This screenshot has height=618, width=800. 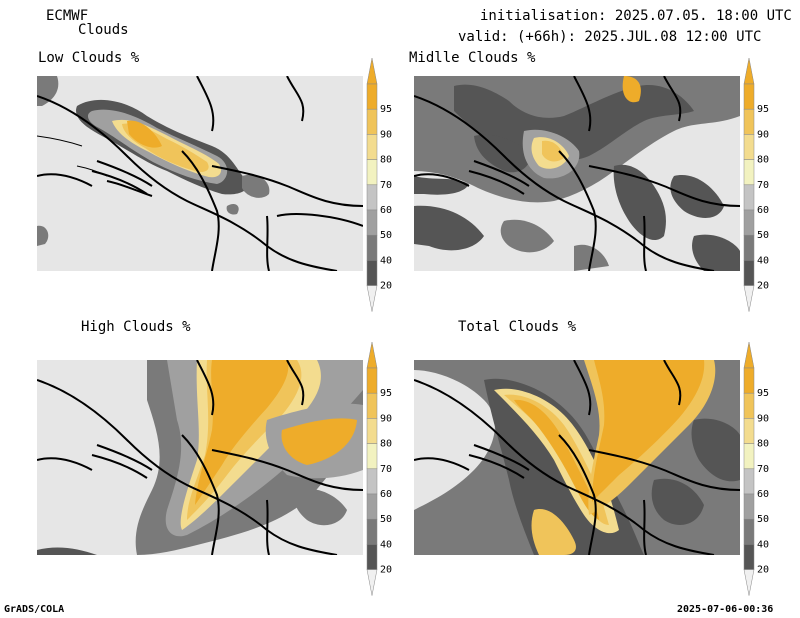 I want to click on low-clouds-map, so click(x=200, y=173).